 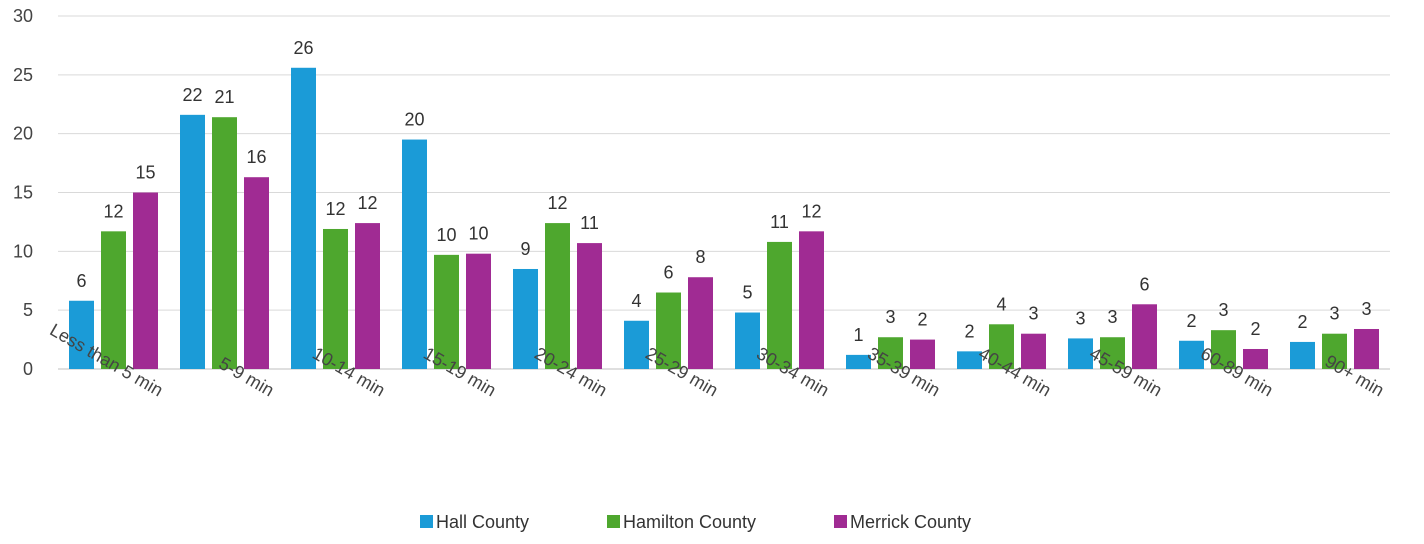 I want to click on data-label: 1, so click(x=858, y=335).